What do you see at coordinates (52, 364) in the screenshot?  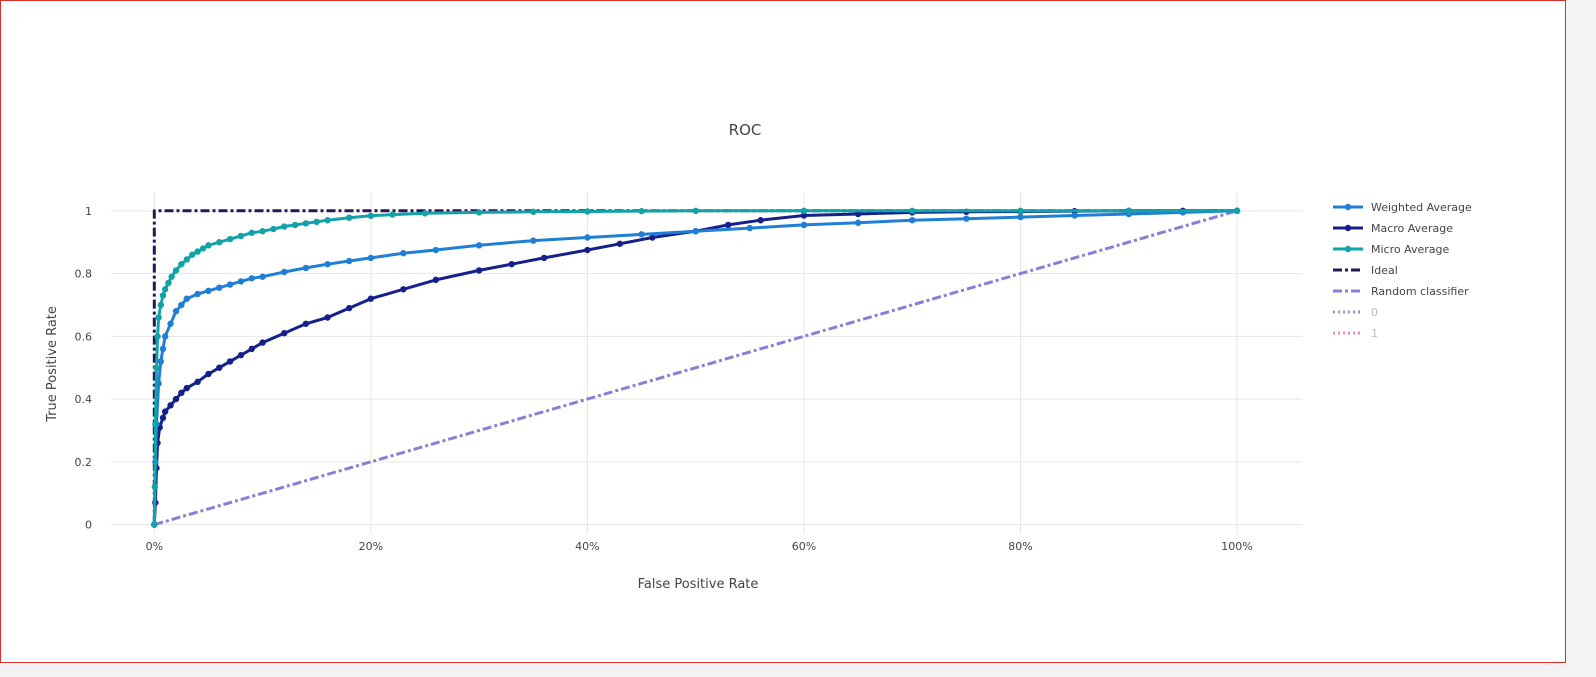 I see `y-axis-title: True Positive Rate` at bounding box center [52, 364].